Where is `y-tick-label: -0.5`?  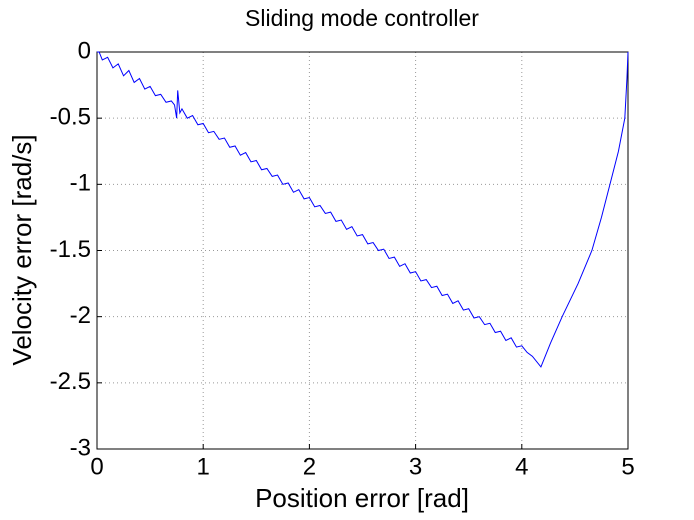 y-tick-label: -0.5 is located at coordinates (70, 117).